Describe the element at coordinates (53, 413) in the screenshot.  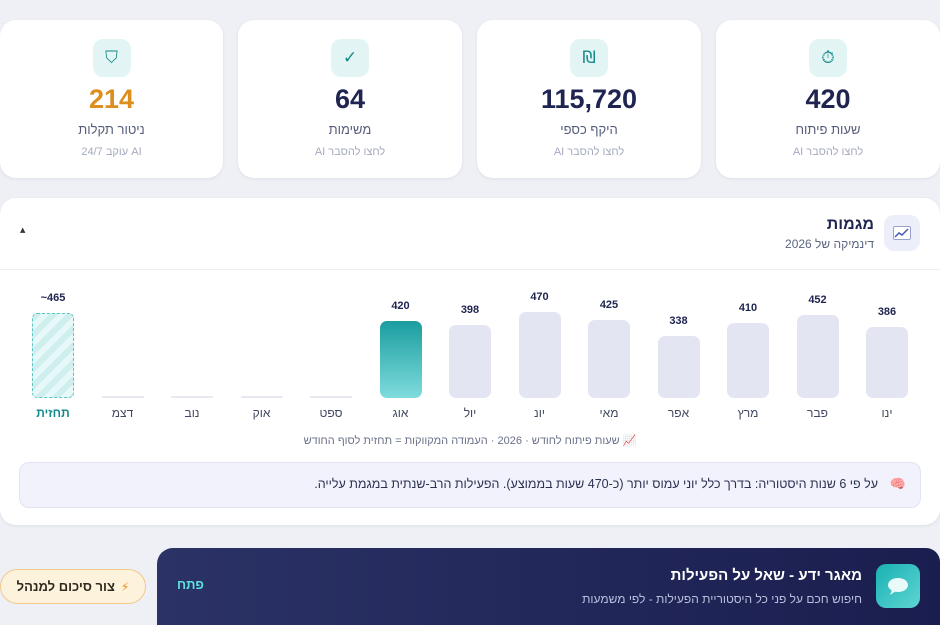
I see `month-label: תחזית` at that location.